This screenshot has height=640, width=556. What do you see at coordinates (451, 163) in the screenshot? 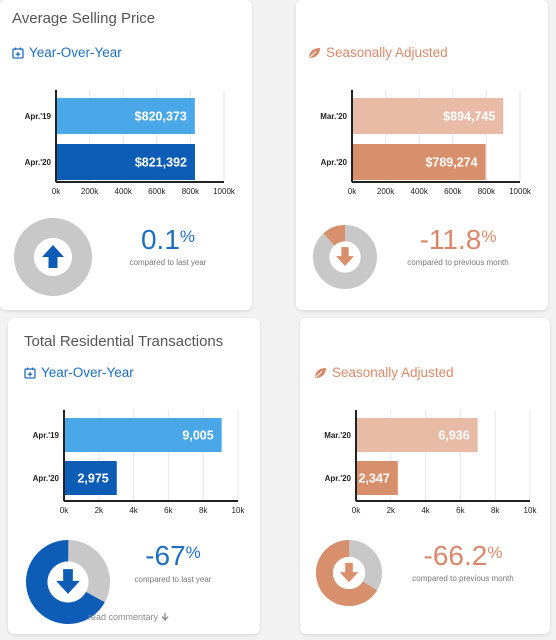
I see `bar-value-label: $789,274` at bounding box center [451, 163].